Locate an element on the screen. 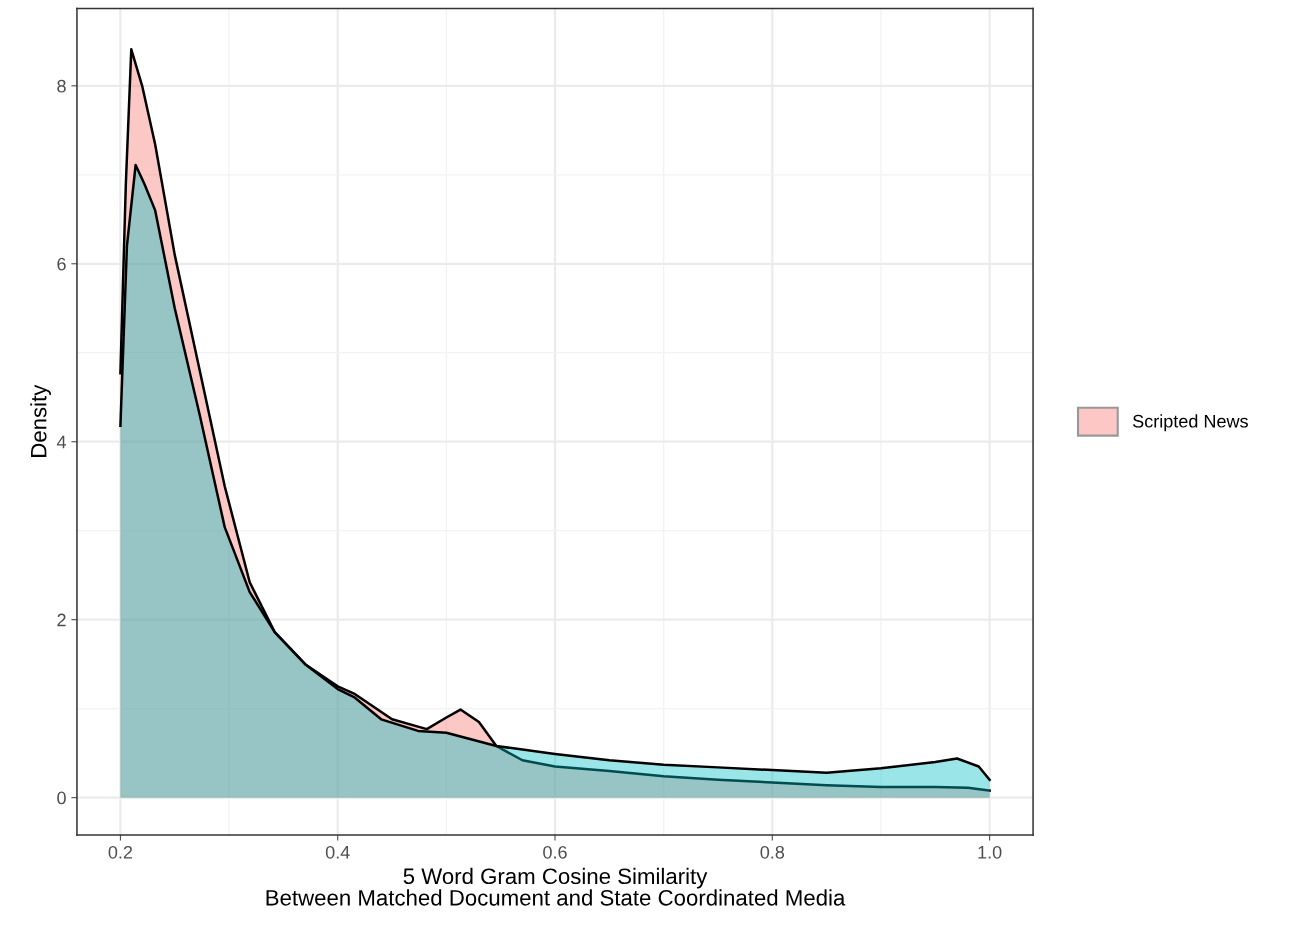  x-tick-label: 0.6 is located at coordinates (555, 852).